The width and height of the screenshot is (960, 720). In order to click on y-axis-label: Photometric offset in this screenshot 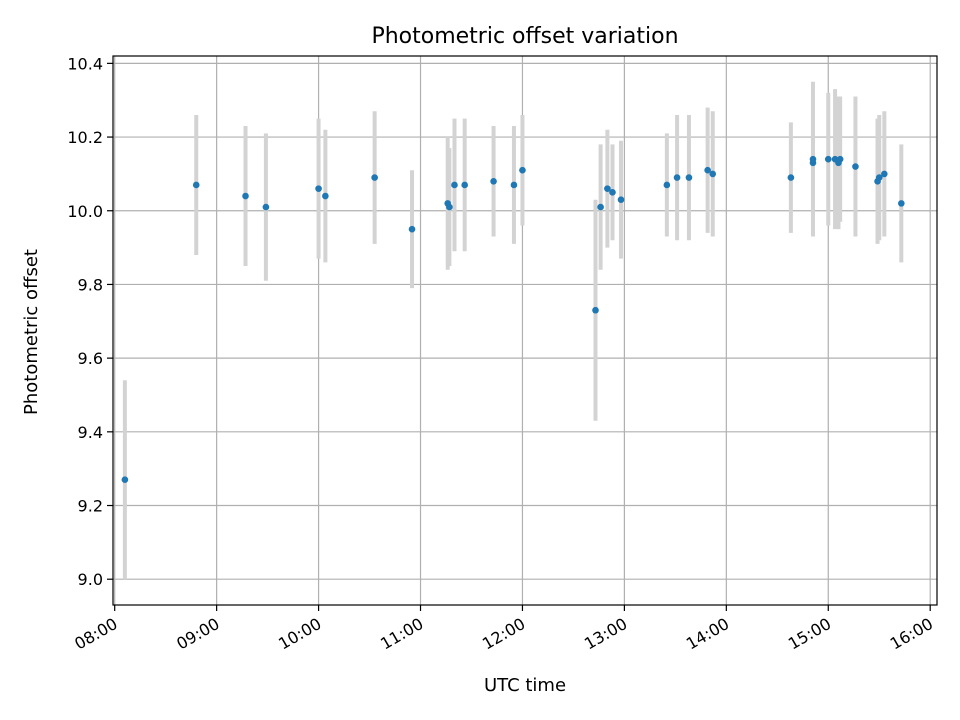, I will do `click(31, 332)`.